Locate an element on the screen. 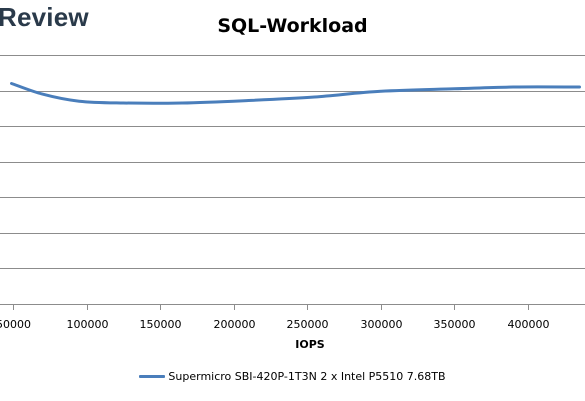 The image size is (585, 401). x-tick-label: 50000 is located at coordinates (15, 324).